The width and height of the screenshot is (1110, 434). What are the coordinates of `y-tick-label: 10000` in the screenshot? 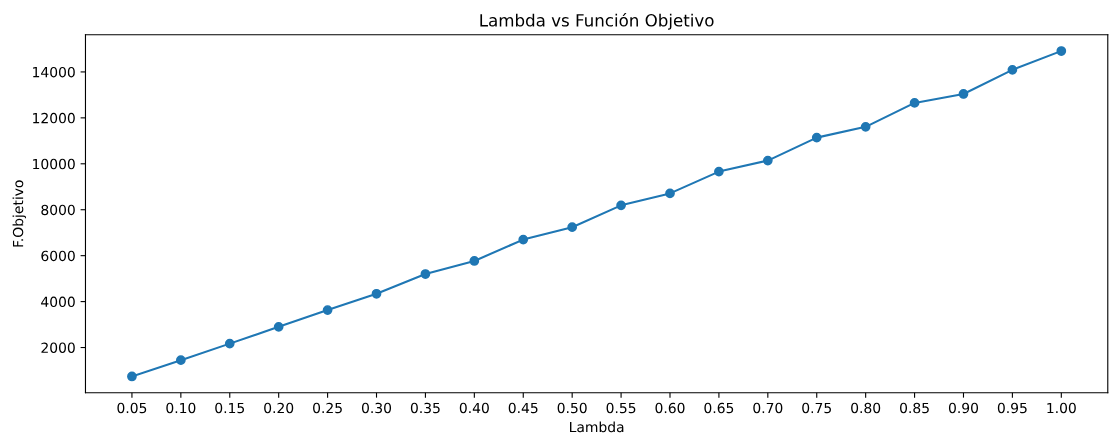 It's located at (54, 164).